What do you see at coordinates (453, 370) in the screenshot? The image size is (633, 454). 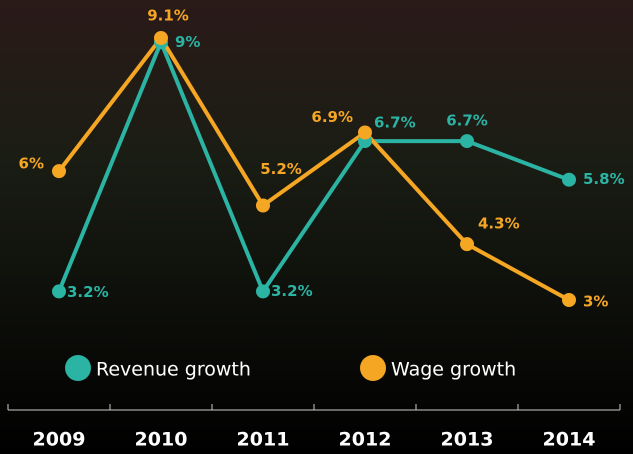 I see `legend-label: Wage growth` at bounding box center [453, 370].